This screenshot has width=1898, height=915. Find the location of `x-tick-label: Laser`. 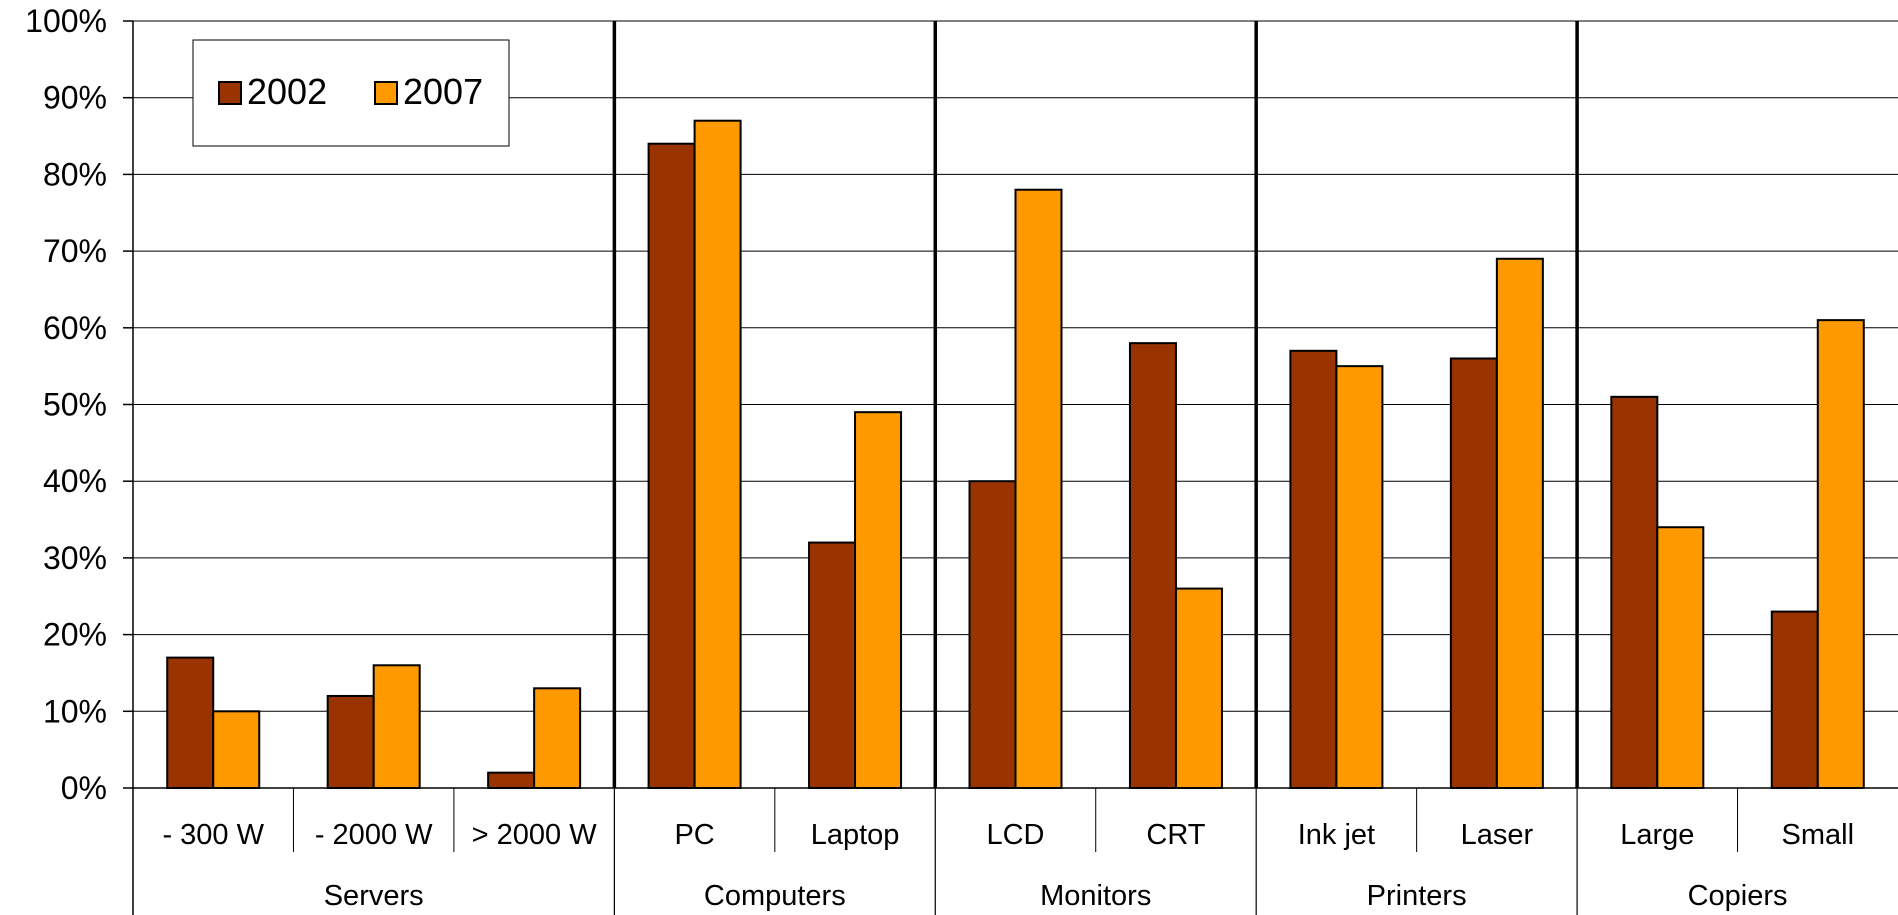

x-tick-label: Laser is located at coordinates (1497, 835).